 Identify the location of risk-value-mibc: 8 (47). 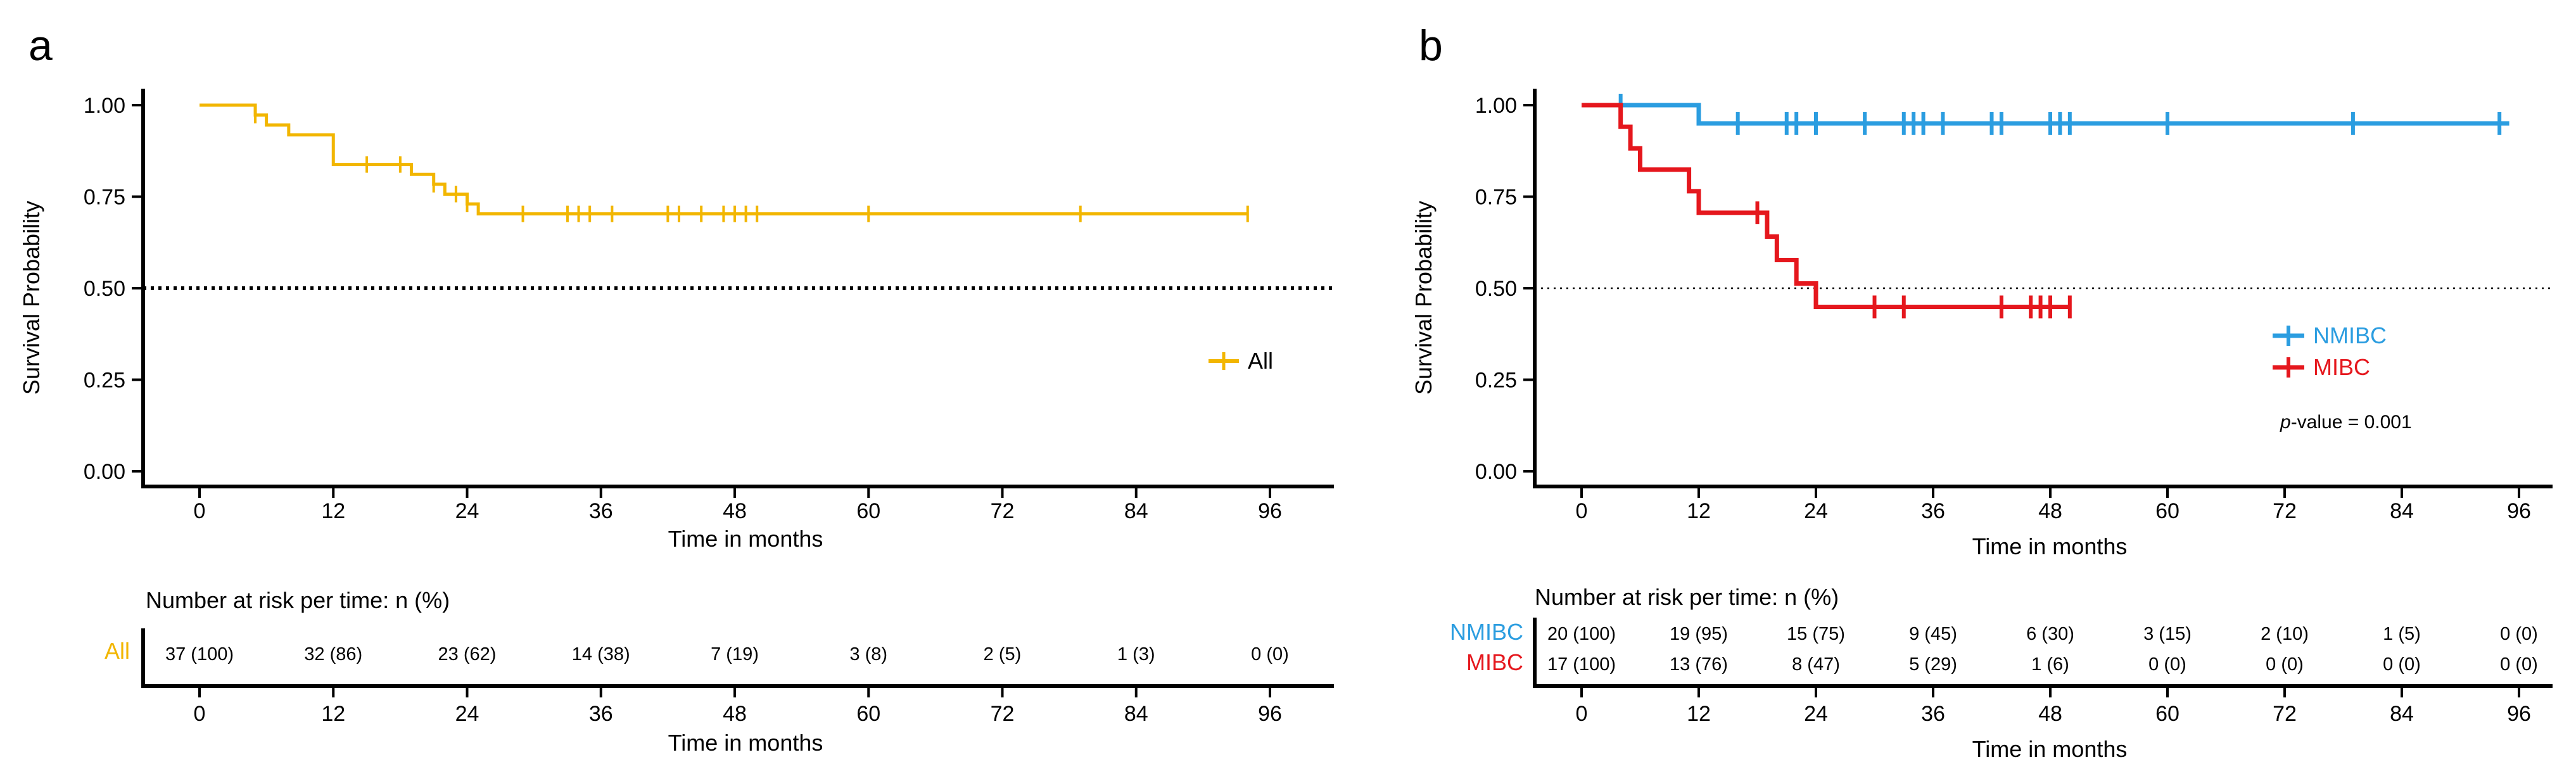
(1816, 665).